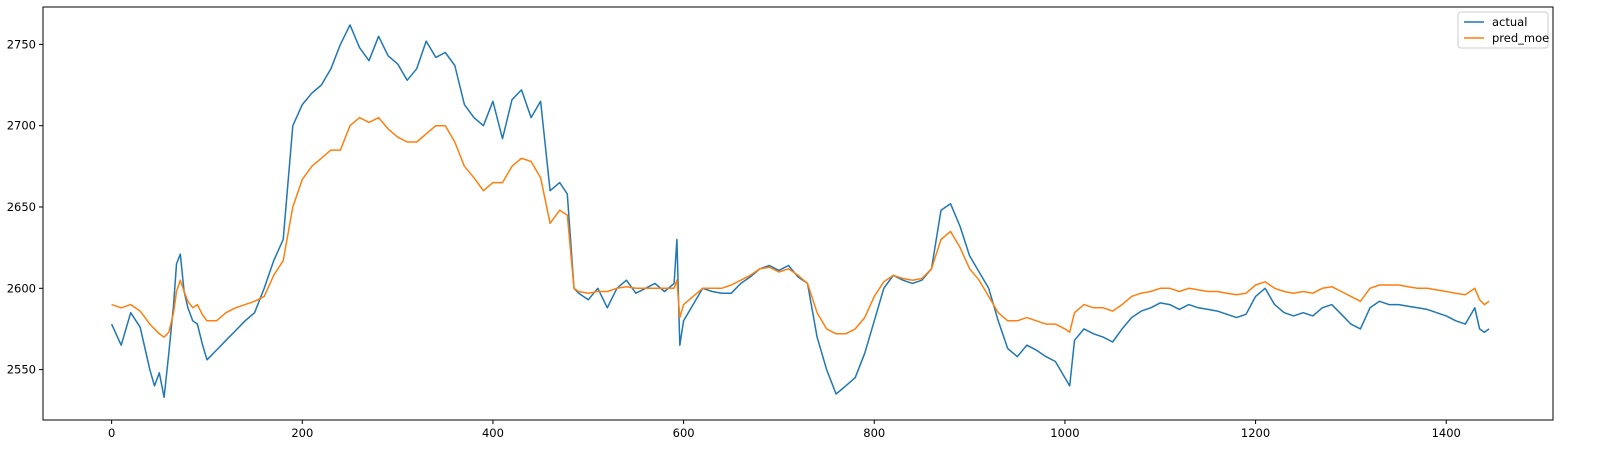  What do you see at coordinates (784, 430) in the screenshot?
I see `x-axis: 0 200 400 600 800 1000 1200 1400` at bounding box center [784, 430].